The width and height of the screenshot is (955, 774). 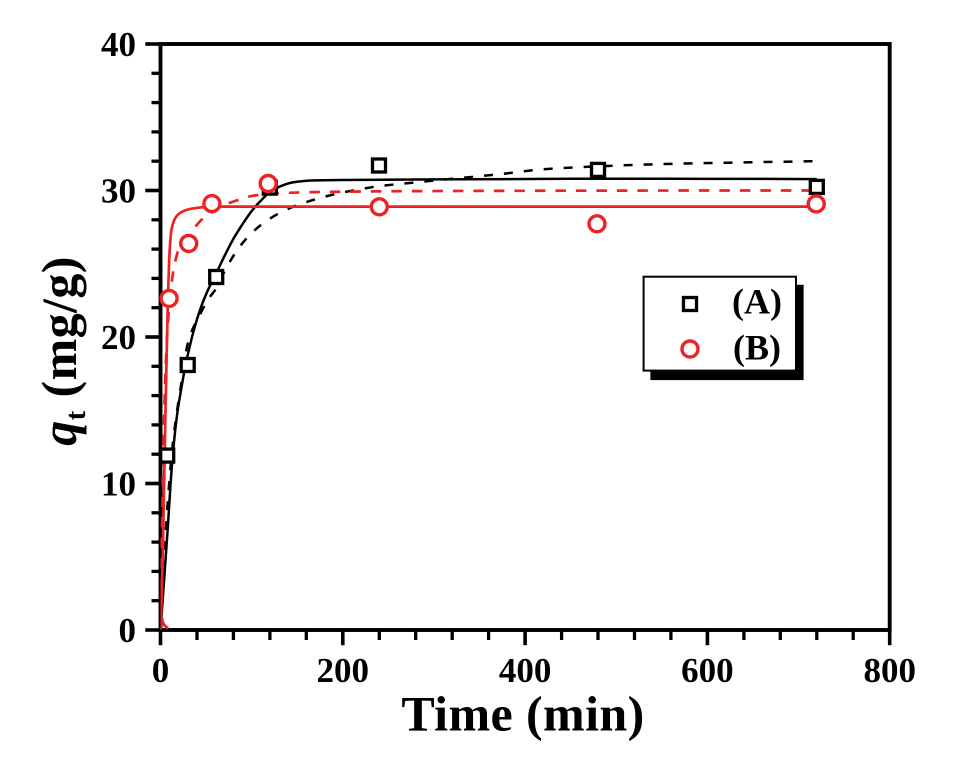 I want to click on svg-text: 800, so click(x=889, y=670).